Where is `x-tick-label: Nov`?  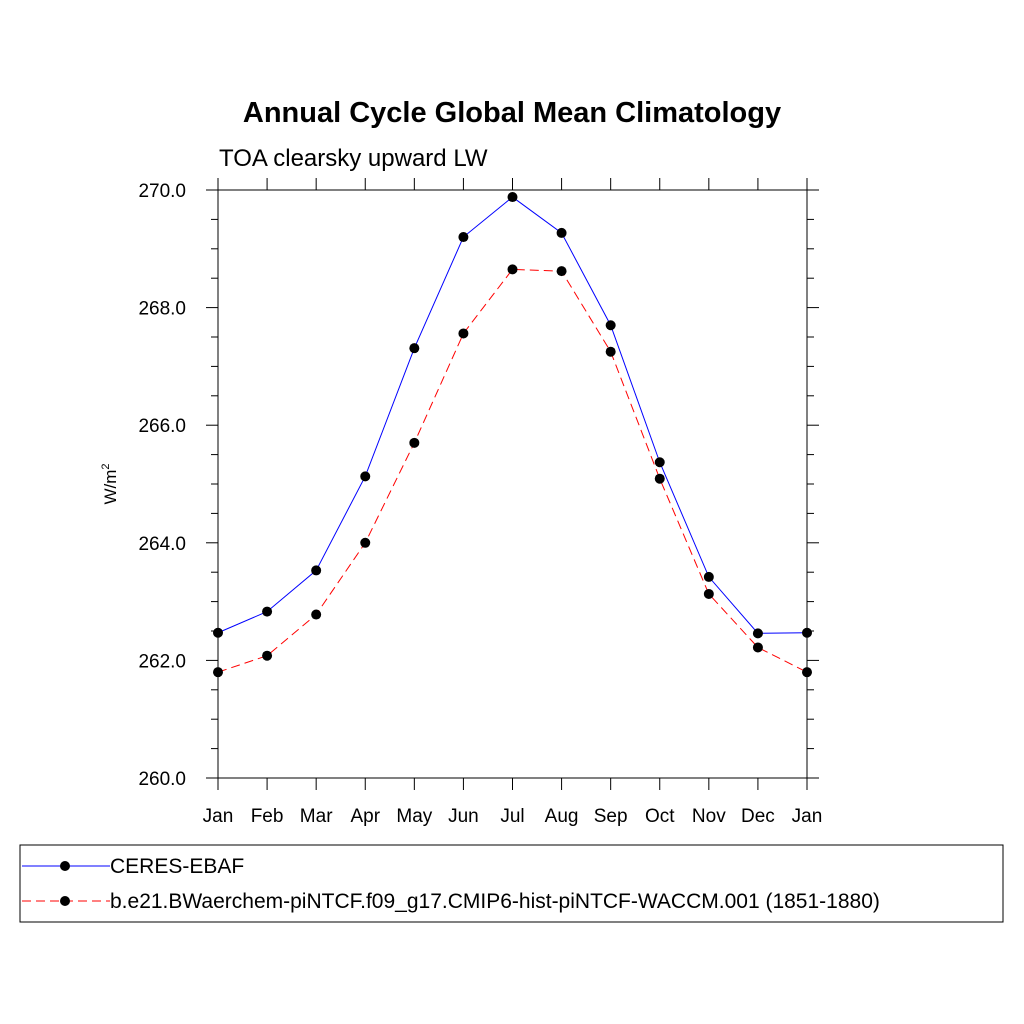 x-tick-label: Nov is located at coordinates (709, 816).